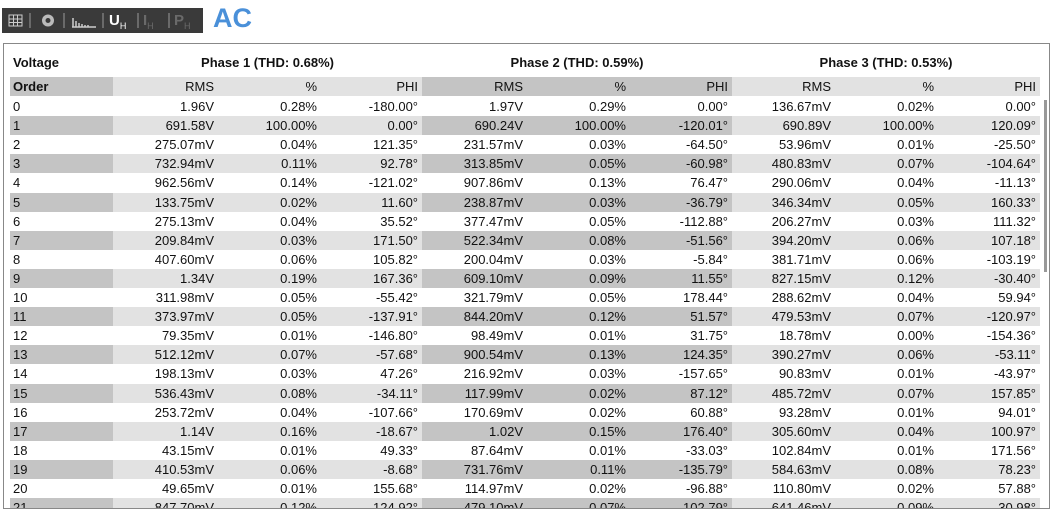 The height and width of the screenshot is (510, 1051). I want to click on value-cell: 584.63mV, so click(783, 469).